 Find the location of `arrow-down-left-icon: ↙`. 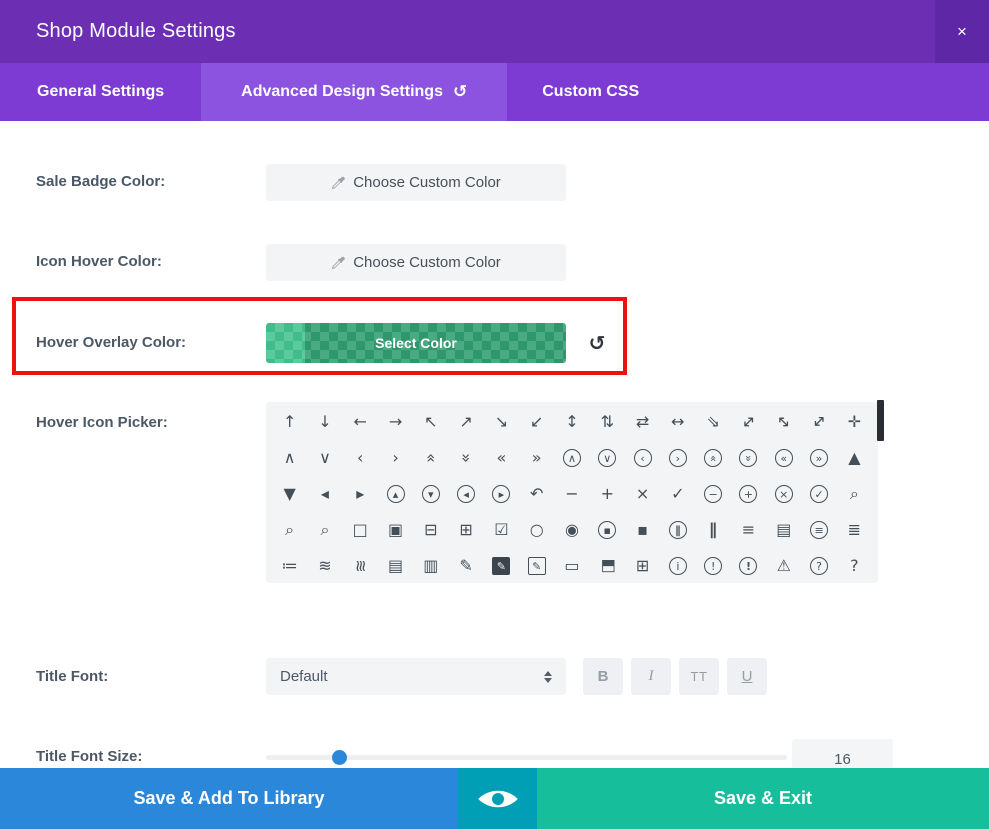

arrow-down-left-icon: ↙ is located at coordinates (536, 421).